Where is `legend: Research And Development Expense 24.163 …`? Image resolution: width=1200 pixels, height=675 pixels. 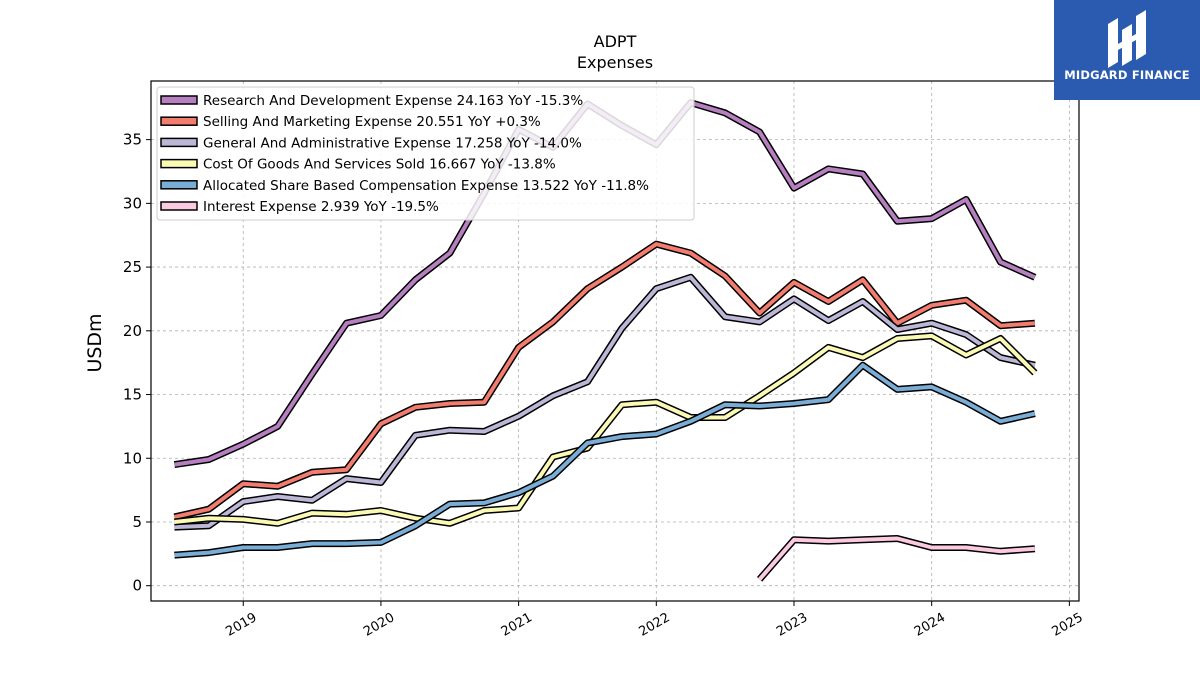
legend: Research And Development Expense 24.163 … is located at coordinates (425, 153).